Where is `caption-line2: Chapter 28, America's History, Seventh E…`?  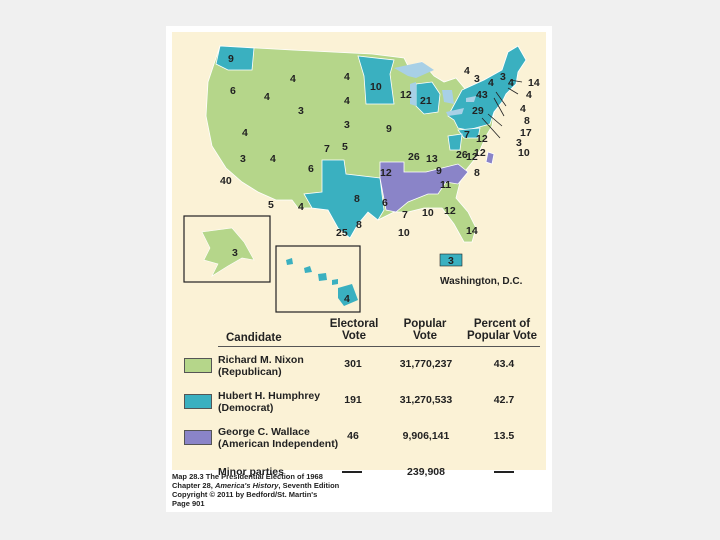
caption-line2: Chapter 28, America's History, Seventh E… is located at coordinates (255, 485).